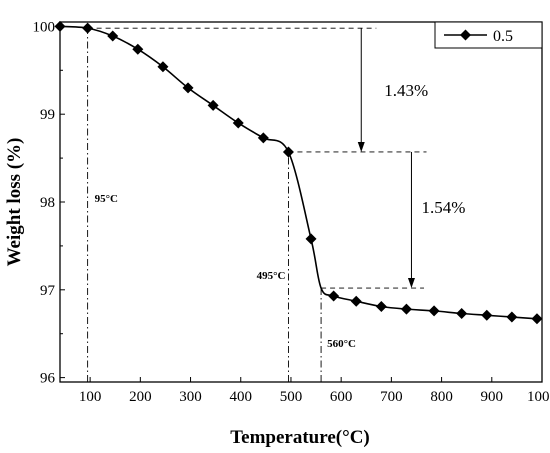 This screenshot has height=453, width=550. Describe the element at coordinates (241, 397) in the screenshot. I see `x-tick-label: 400` at that location.